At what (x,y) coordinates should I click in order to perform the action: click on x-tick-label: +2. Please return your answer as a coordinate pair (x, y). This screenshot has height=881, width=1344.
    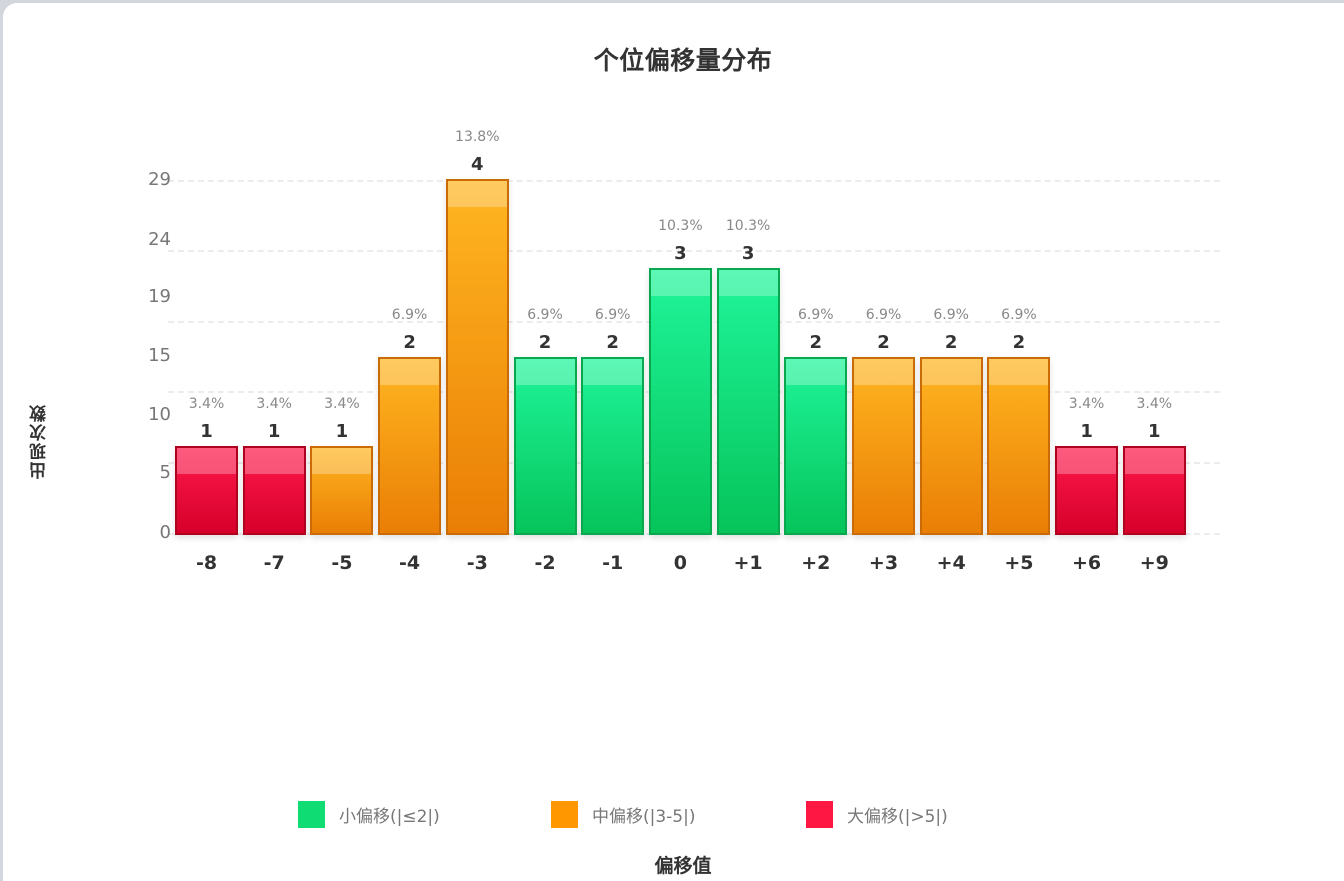
    Looking at the image, I should click on (816, 563).